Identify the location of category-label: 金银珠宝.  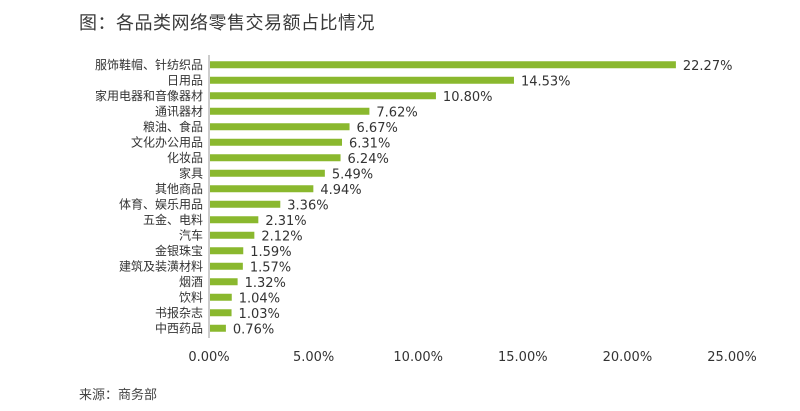
(179, 250).